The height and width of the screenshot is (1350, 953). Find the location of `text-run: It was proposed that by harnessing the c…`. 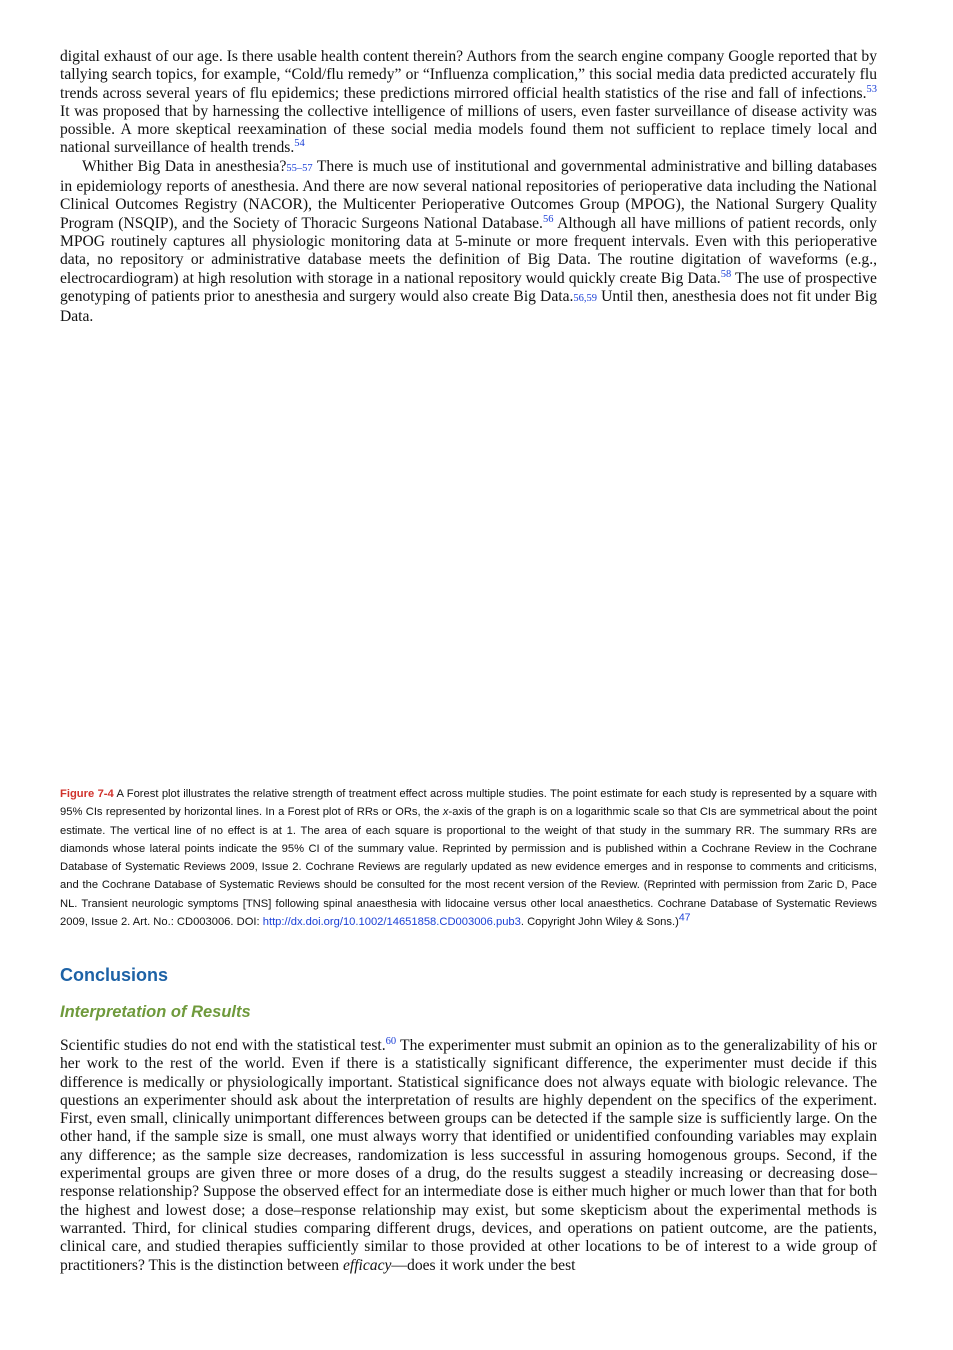

text-run: It was proposed that by harnessing the c… is located at coordinates (468, 129).